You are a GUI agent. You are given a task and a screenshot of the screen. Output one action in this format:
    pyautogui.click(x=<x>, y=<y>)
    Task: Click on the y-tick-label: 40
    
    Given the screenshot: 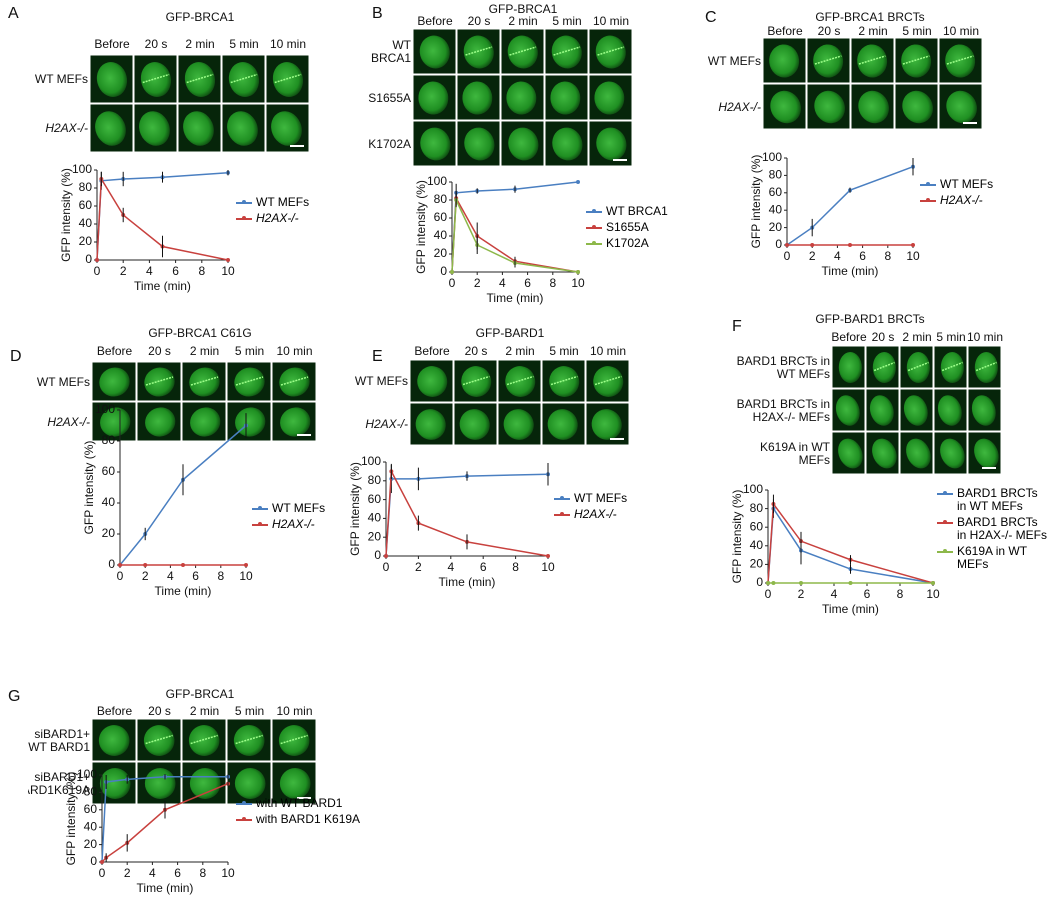 What is the action you would take?
    pyautogui.click(x=91, y=826)
    